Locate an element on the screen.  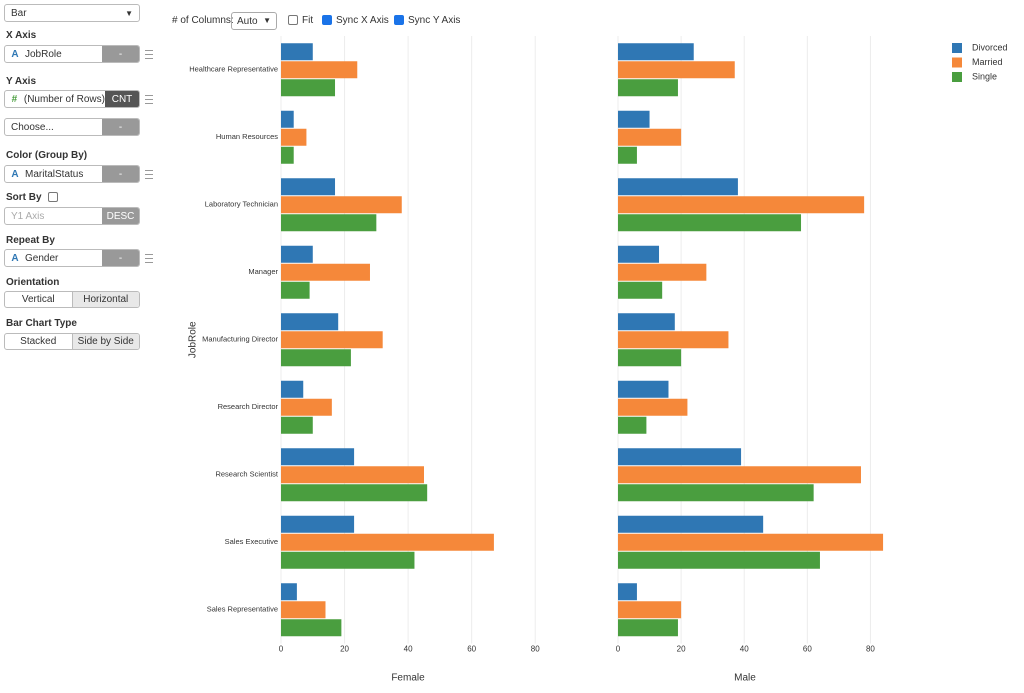
section-label: Orientation is located at coordinates (33, 282).